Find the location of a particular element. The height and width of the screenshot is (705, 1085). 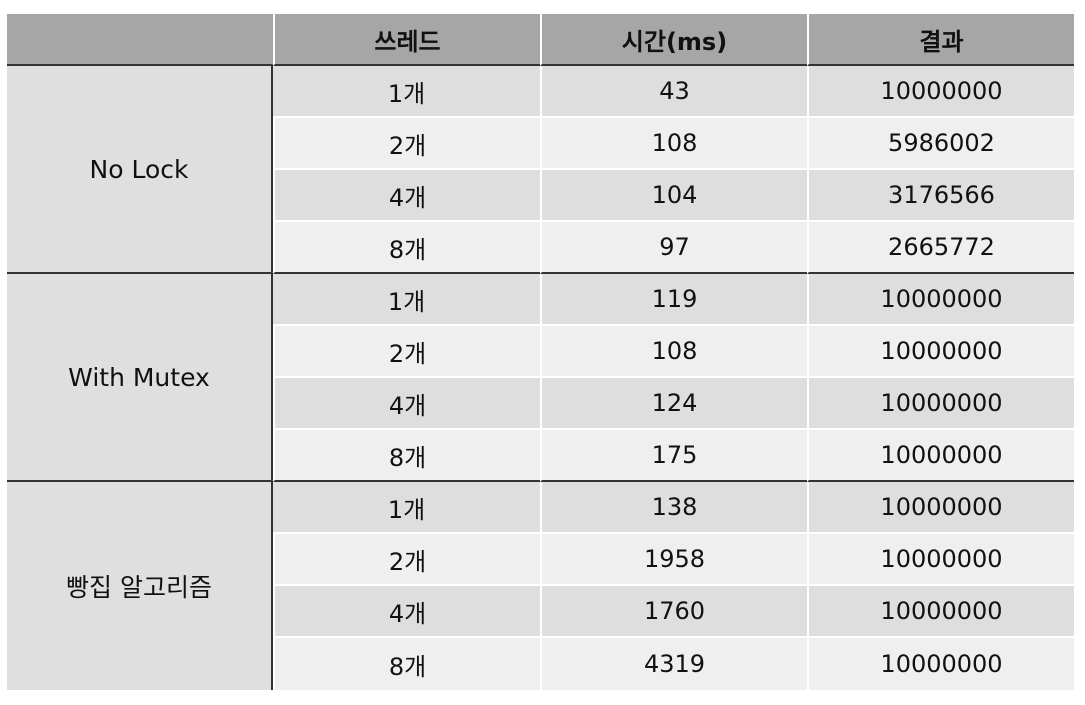

table-row: 8개 175 10000000 is located at coordinates (540, 456).